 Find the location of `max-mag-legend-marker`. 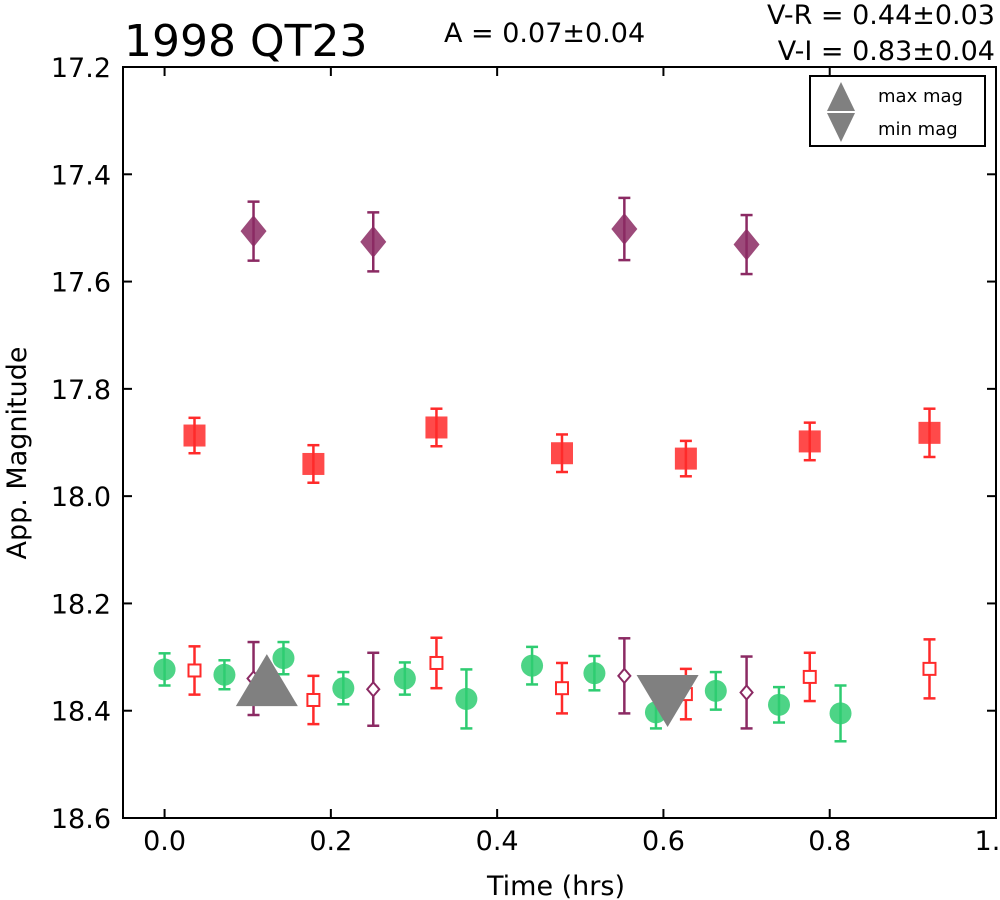

max-mag-legend-marker is located at coordinates (841, 96).